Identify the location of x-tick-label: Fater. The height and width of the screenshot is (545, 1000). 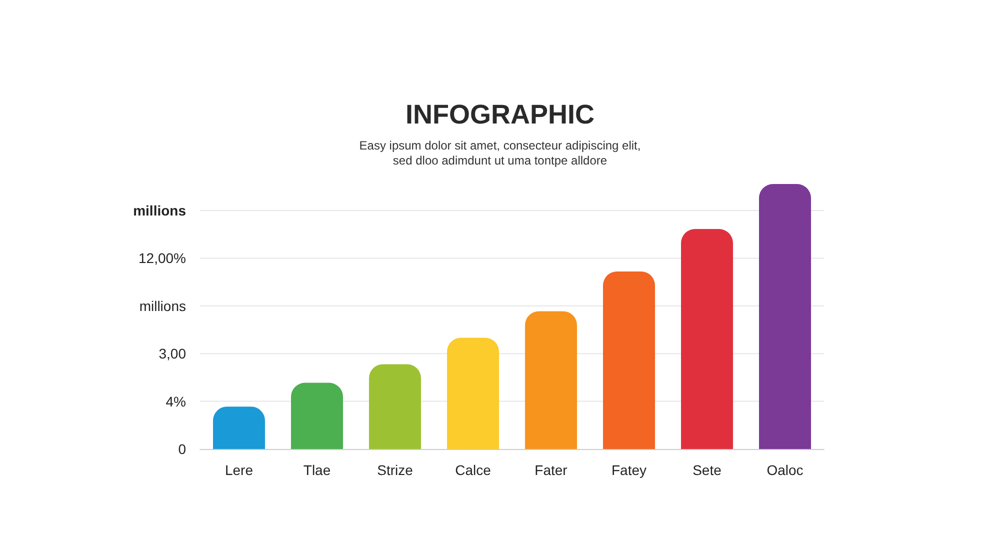
(551, 470).